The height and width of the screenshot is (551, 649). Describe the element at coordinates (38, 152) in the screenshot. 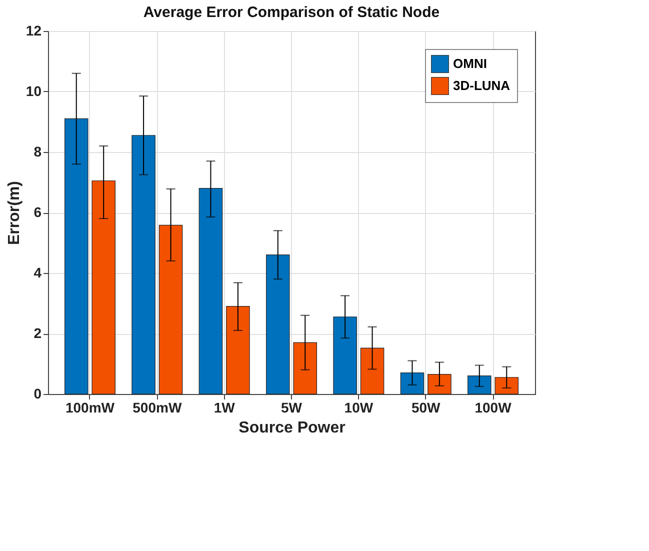

I see `y-tick-label: 8` at that location.